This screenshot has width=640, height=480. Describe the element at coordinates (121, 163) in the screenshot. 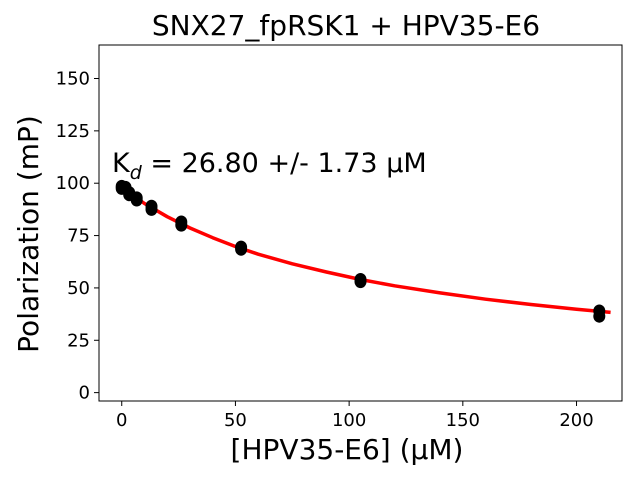

I see `kd-base: K` at that location.